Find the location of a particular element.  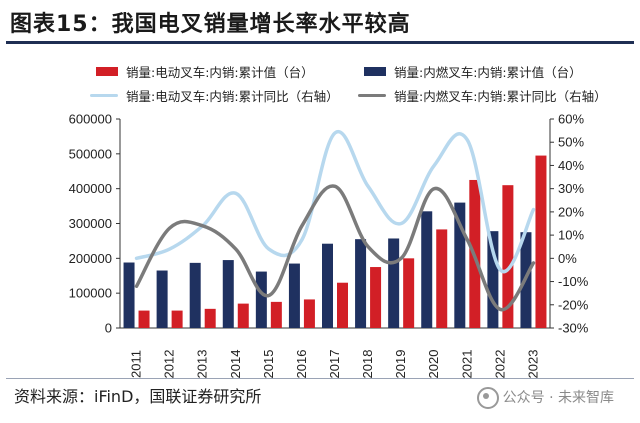

x-tick-label: 2013 is located at coordinates (202, 364).